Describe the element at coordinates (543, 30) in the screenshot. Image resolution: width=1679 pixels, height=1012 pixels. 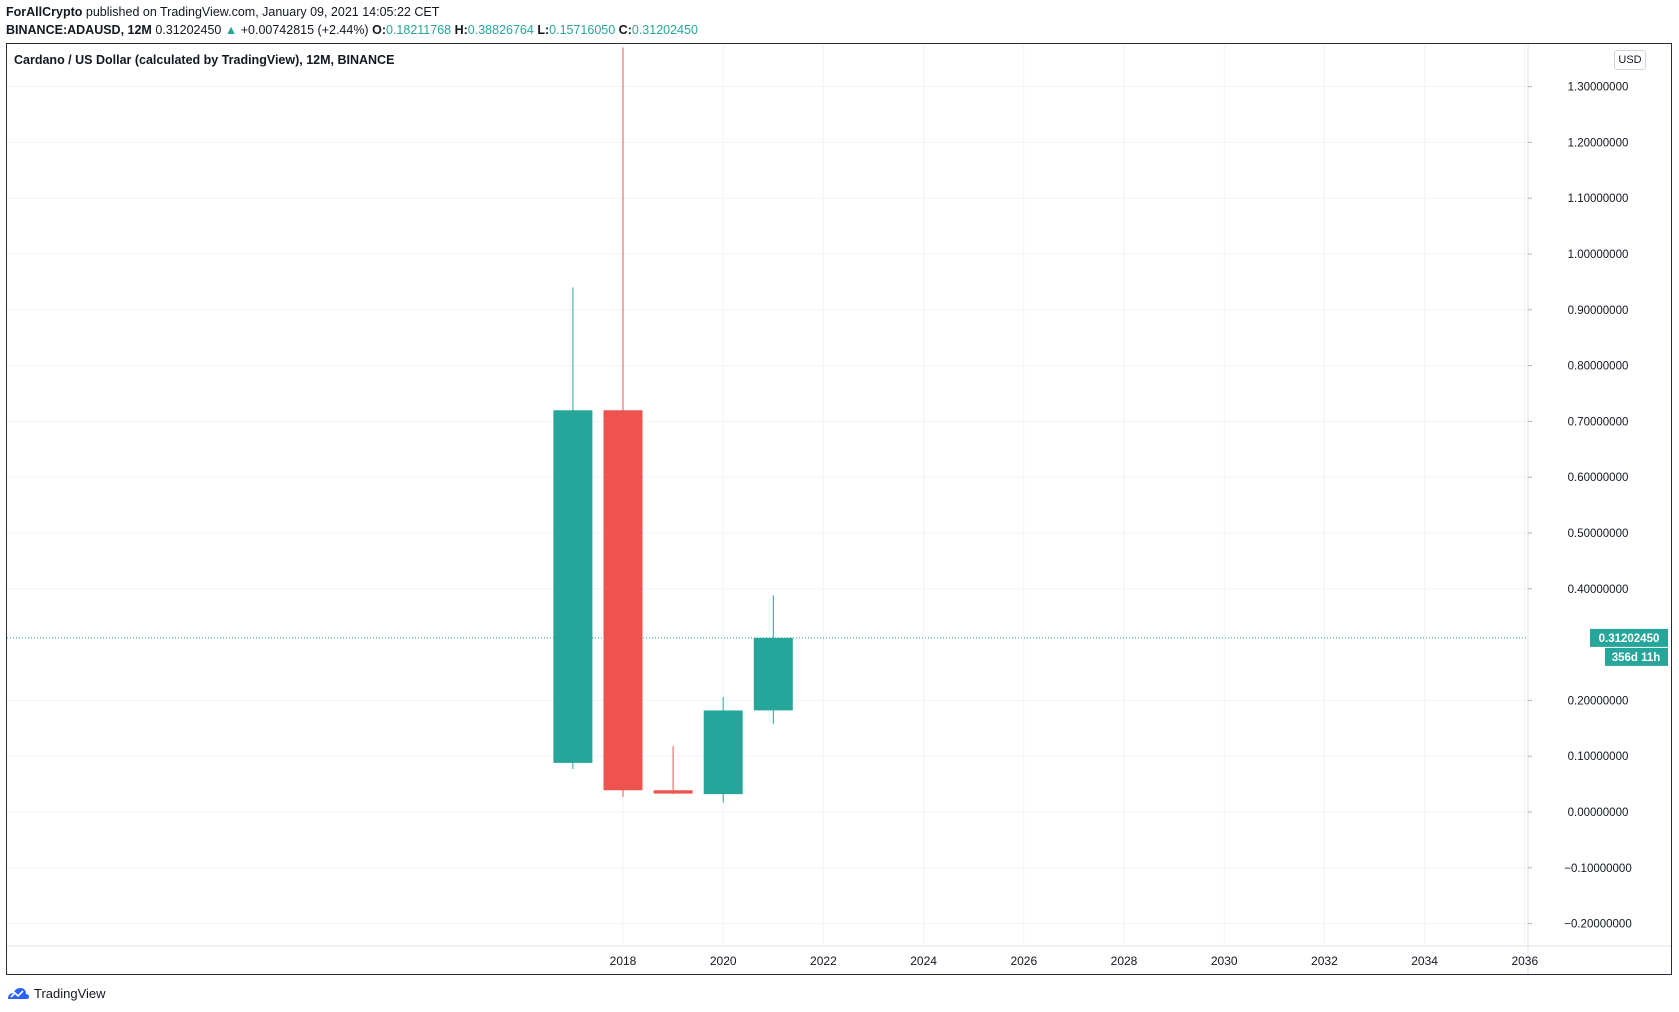
I see `low-label: L:` at that location.